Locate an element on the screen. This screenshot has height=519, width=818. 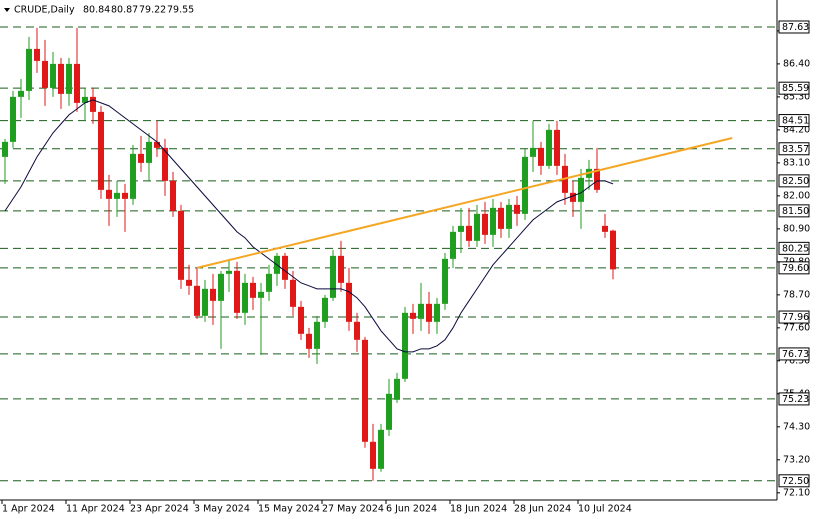
header-open: 80.84 is located at coordinates (96, 10).